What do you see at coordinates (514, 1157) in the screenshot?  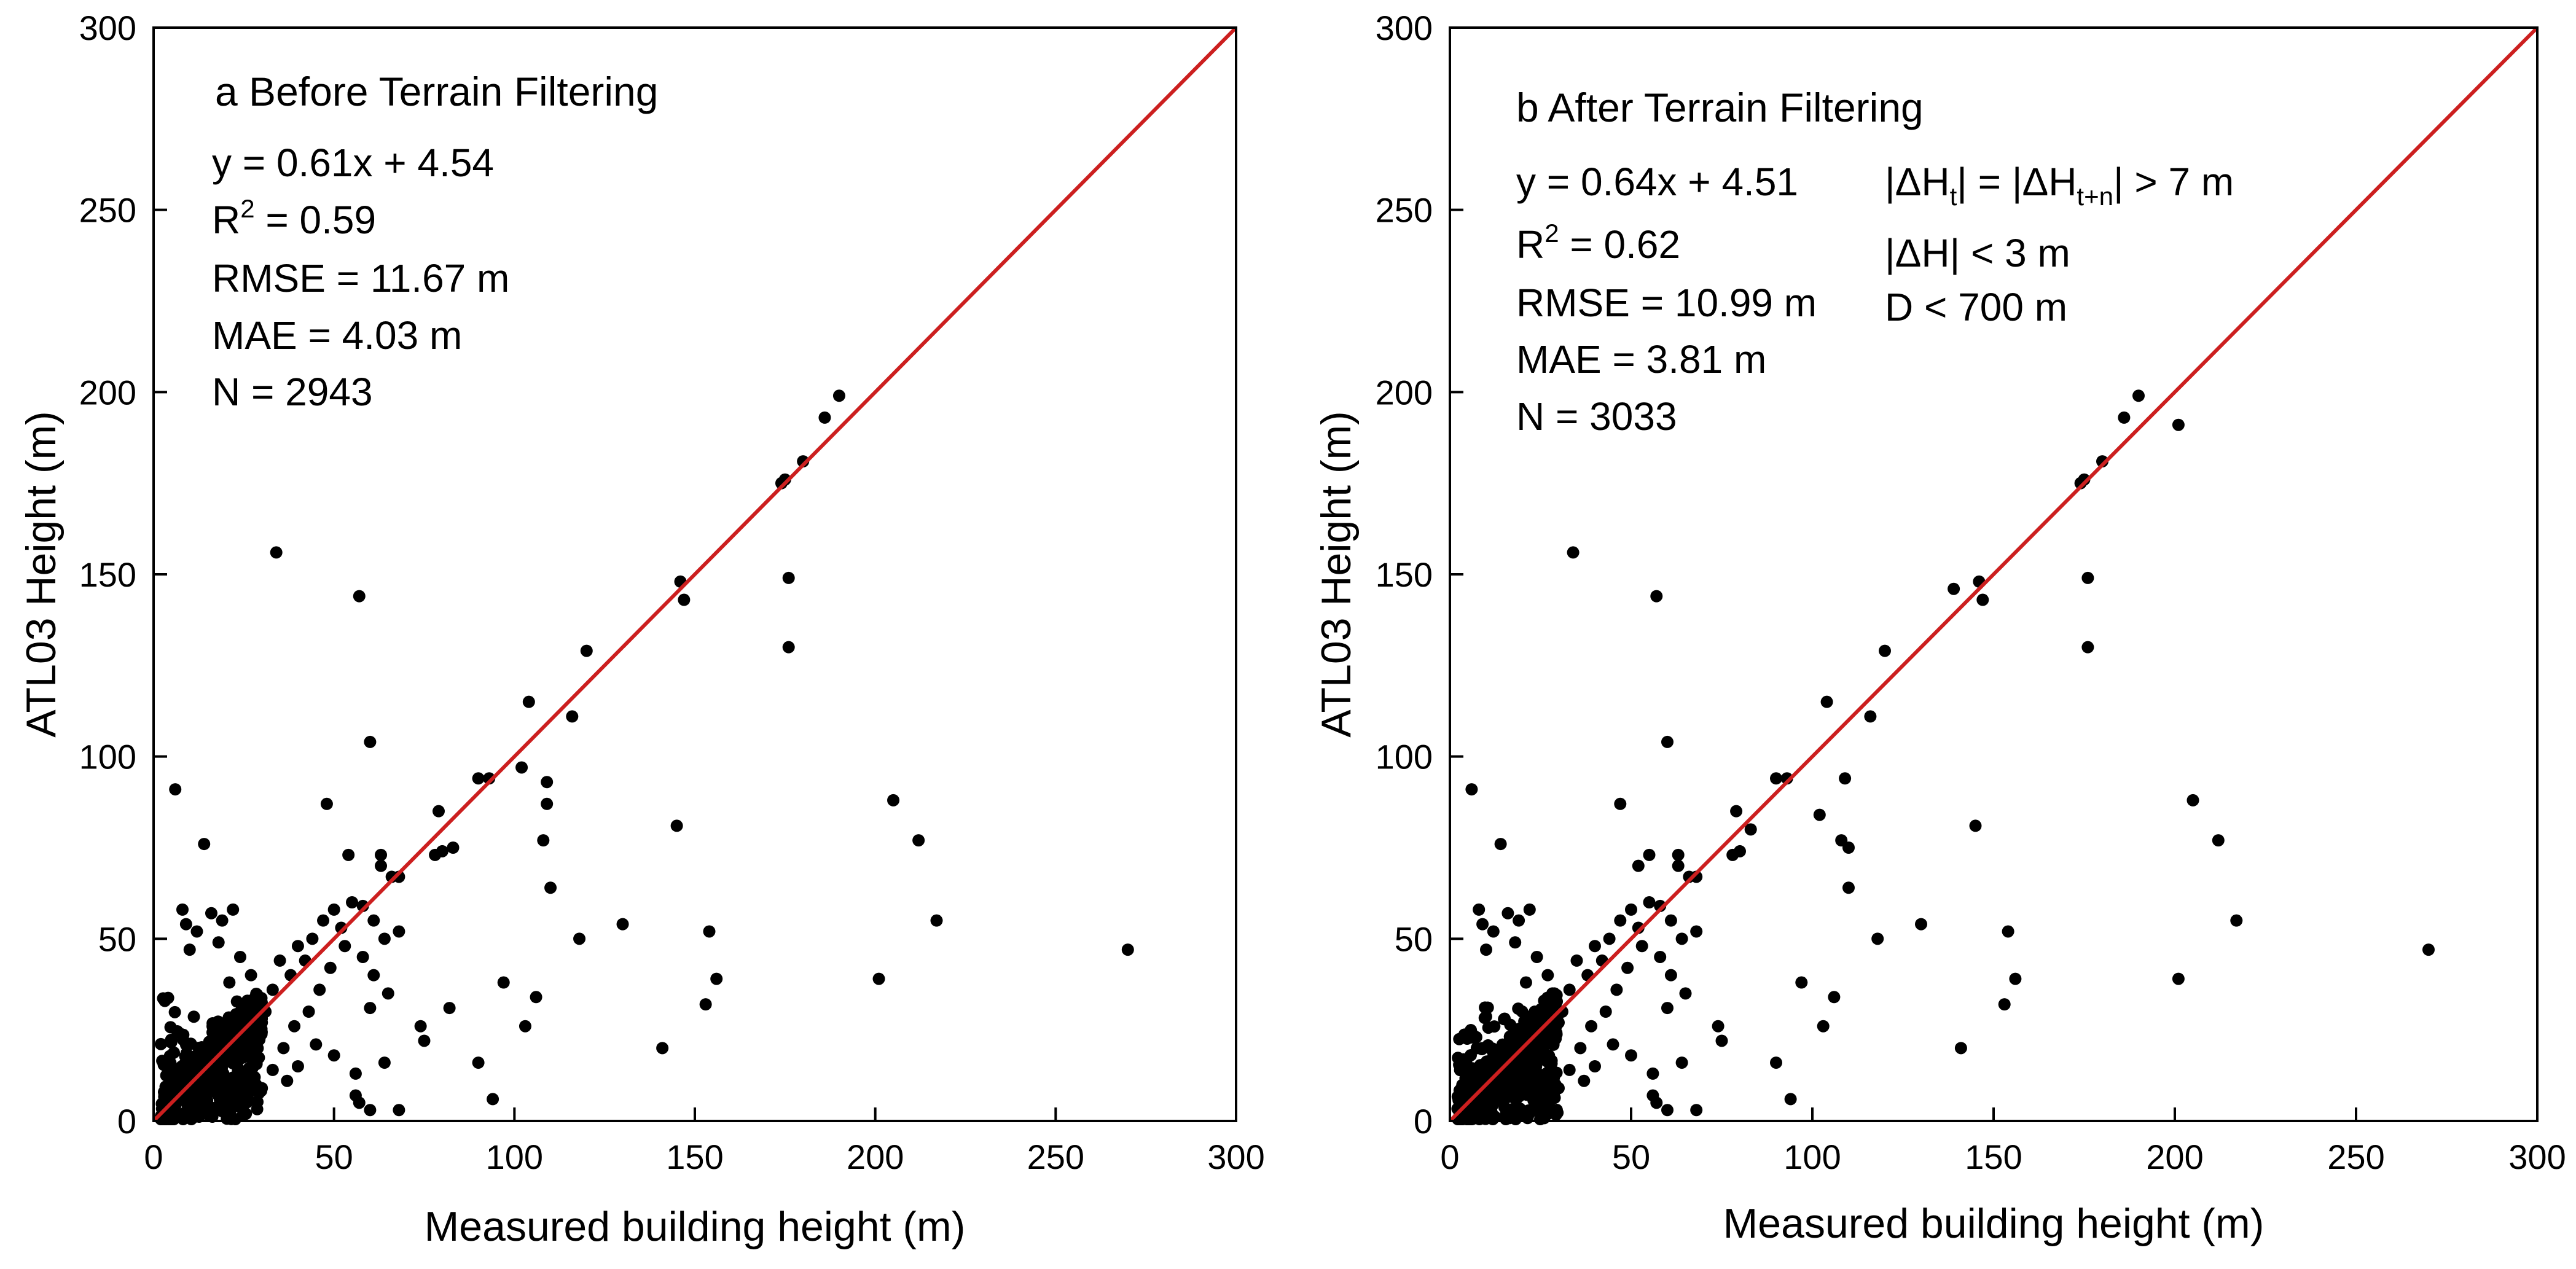 I see `x-tick-label: 100` at bounding box center [514, 1157].